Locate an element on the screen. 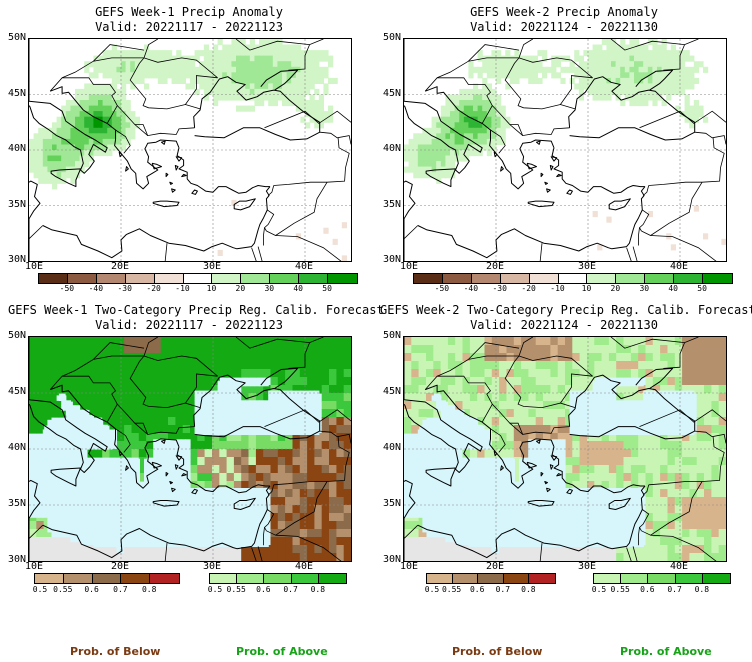  colorbar-tick-label: -40 is located at coordinates (471, 288).